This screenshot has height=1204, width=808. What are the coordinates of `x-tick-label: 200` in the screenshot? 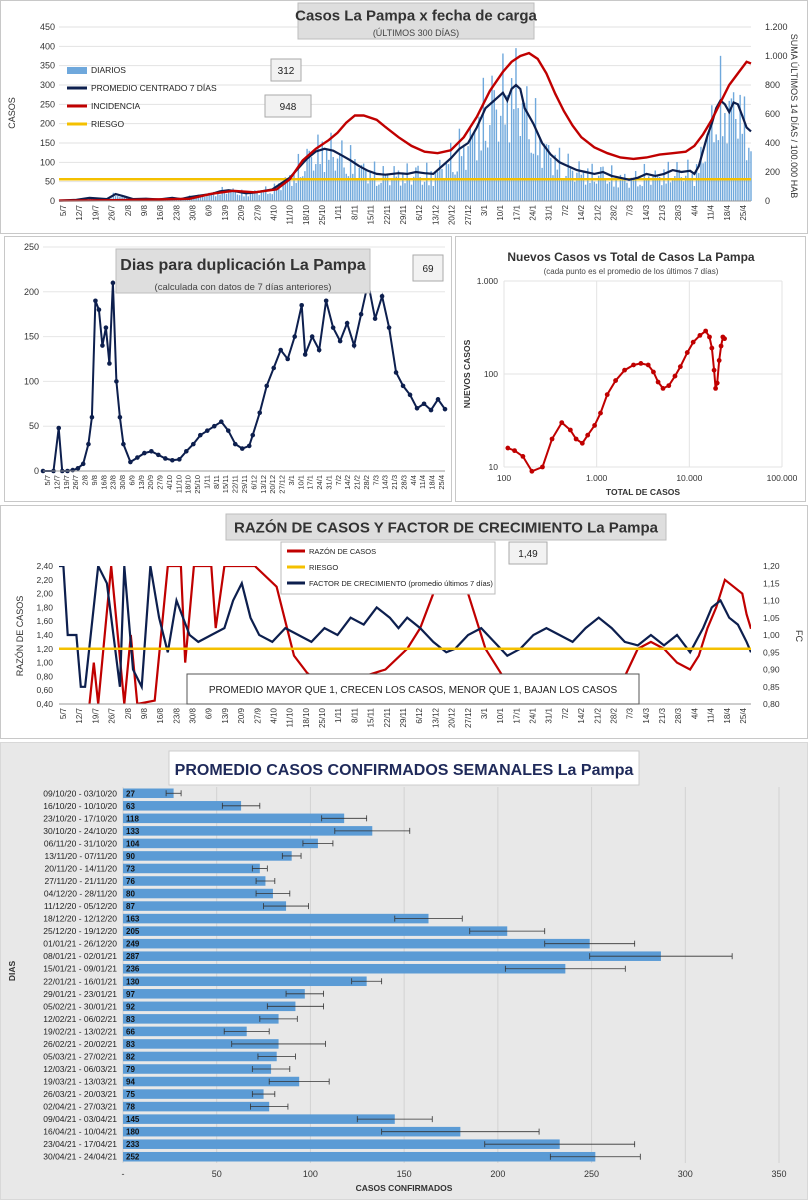 It's located at (497, 1174).